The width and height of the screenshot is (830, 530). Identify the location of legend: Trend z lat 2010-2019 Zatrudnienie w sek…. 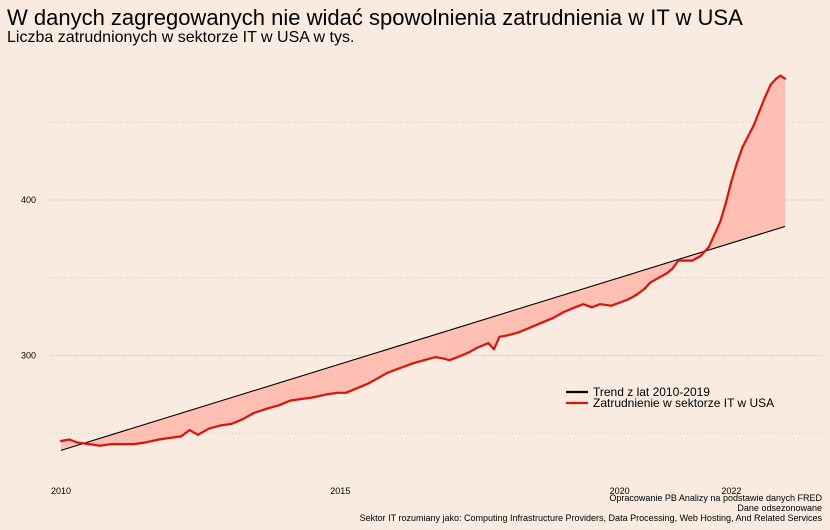
(670, 397).